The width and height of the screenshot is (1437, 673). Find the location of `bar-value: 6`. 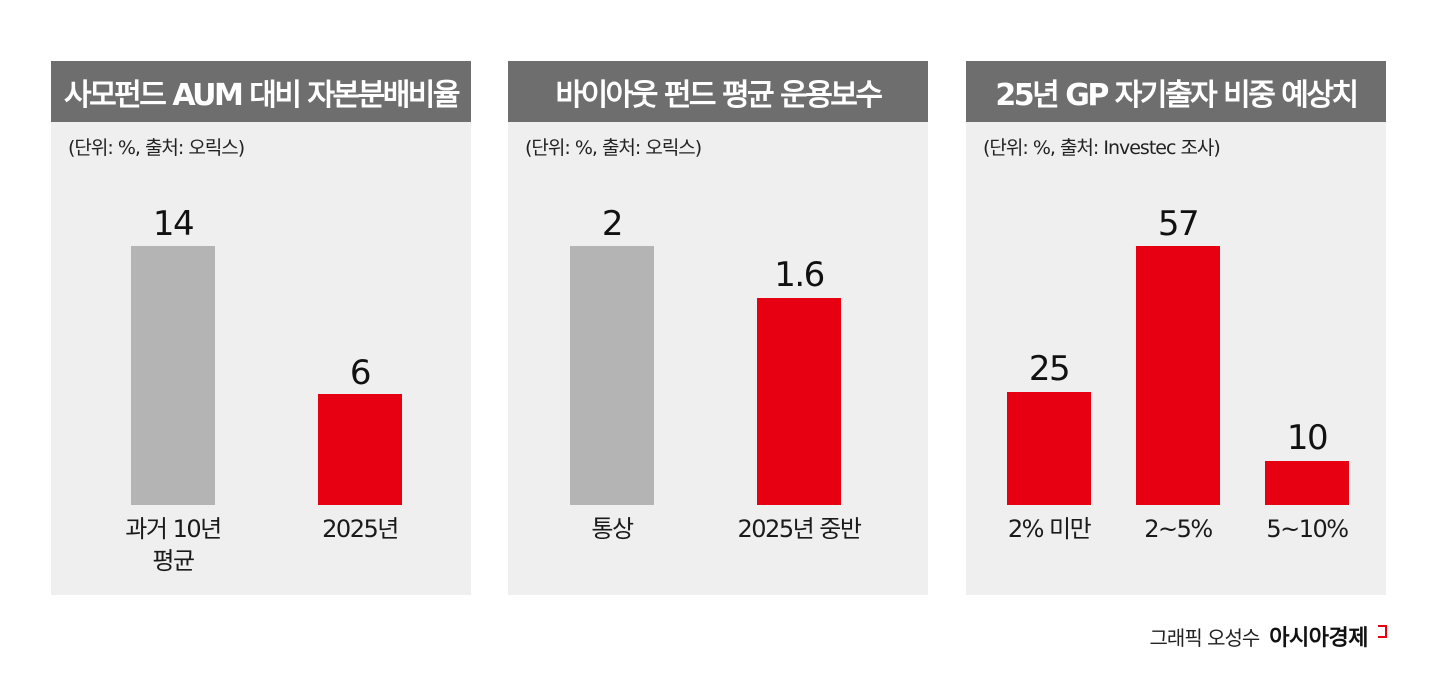

bar-value: 6 is located at coordinates (360, 373).